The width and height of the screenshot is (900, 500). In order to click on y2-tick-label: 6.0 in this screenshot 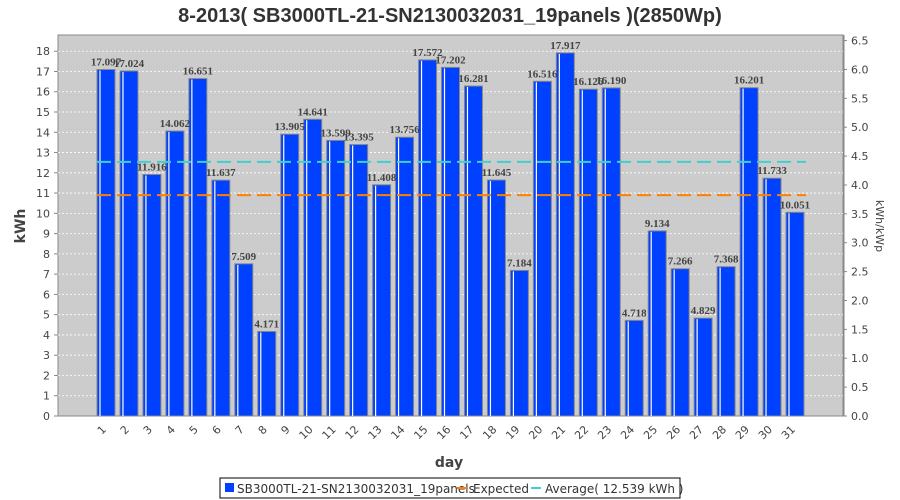, I will do `click(860, 69)`.